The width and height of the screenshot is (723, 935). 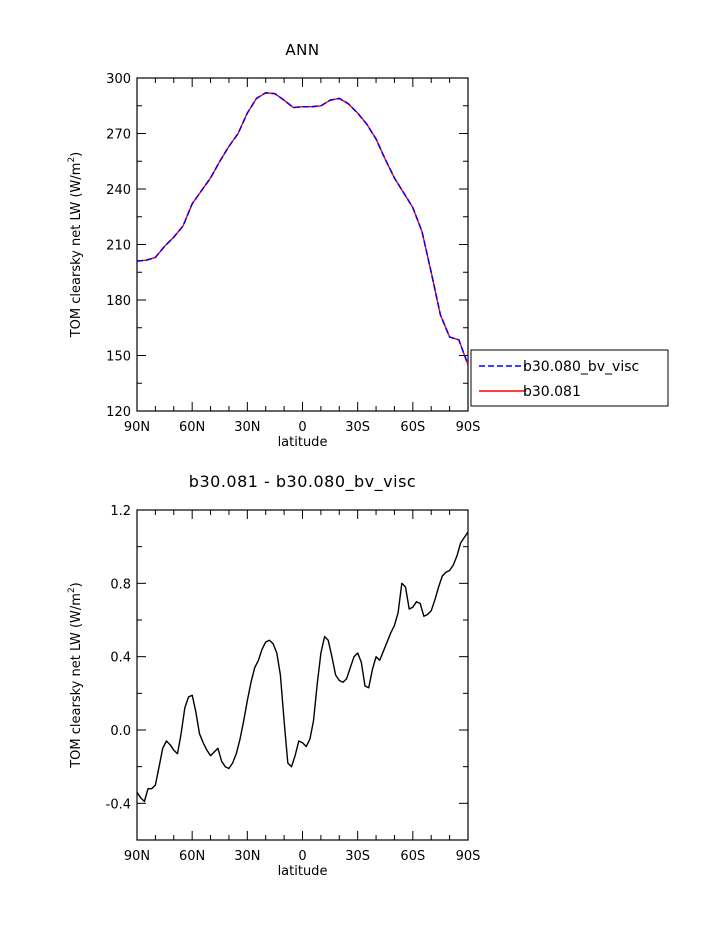 What do you see at coordinates (581, 367) in the screenshot?
I see `legend-label-0: b30.080_bv_visc` at bounding box center [581, 367].